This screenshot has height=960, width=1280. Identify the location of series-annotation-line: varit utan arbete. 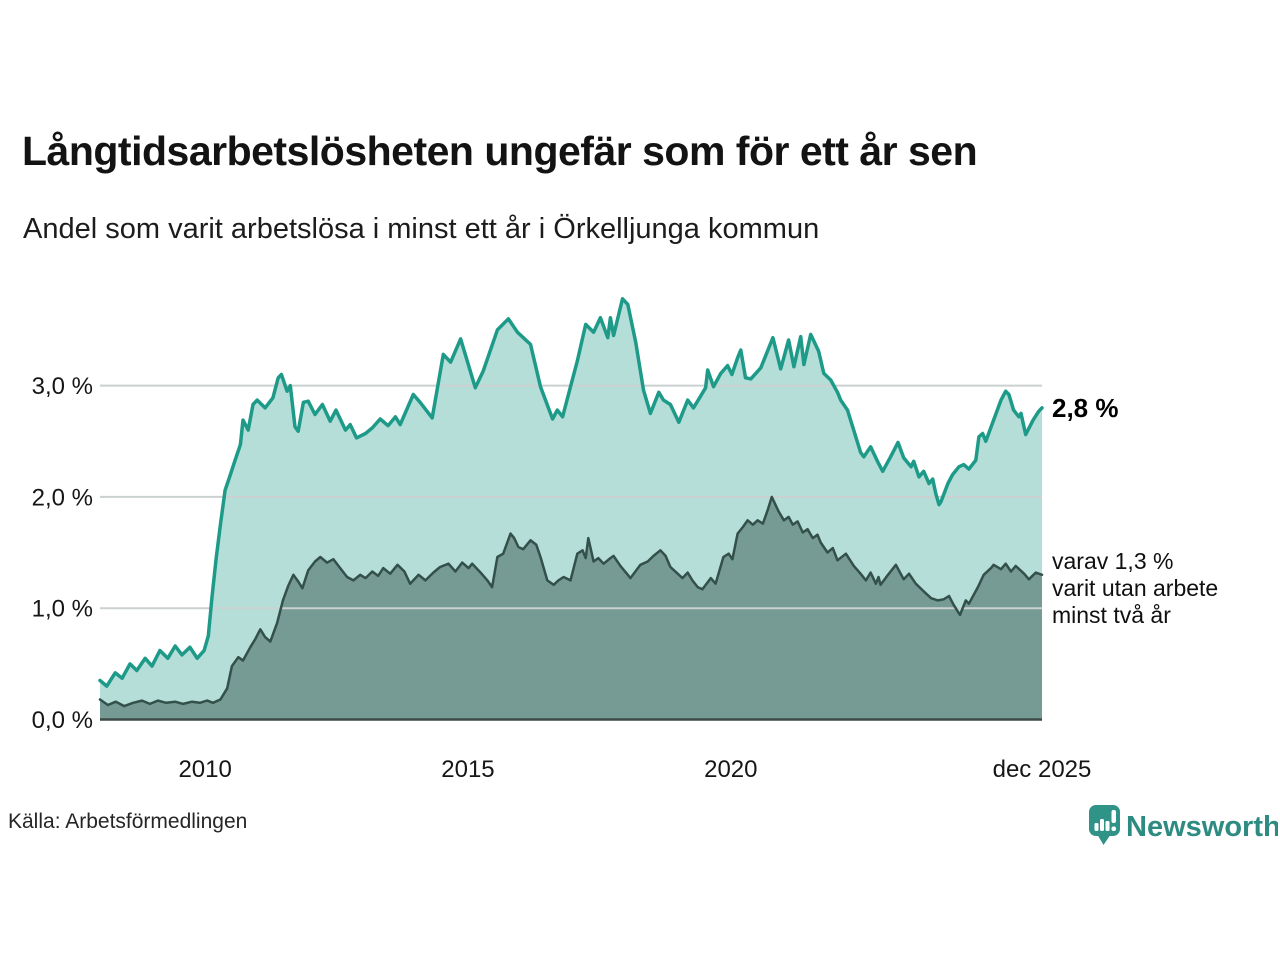
(1135, 588).